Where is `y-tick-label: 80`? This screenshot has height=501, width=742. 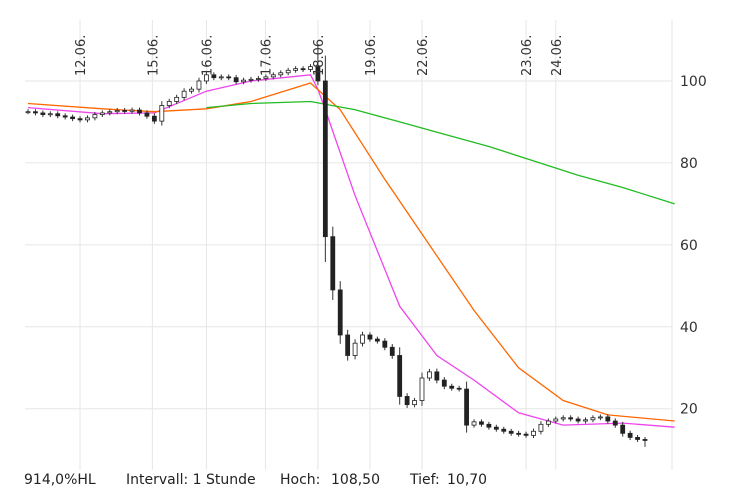 y-tick-label: 80 is located at coordinates (689, 164).